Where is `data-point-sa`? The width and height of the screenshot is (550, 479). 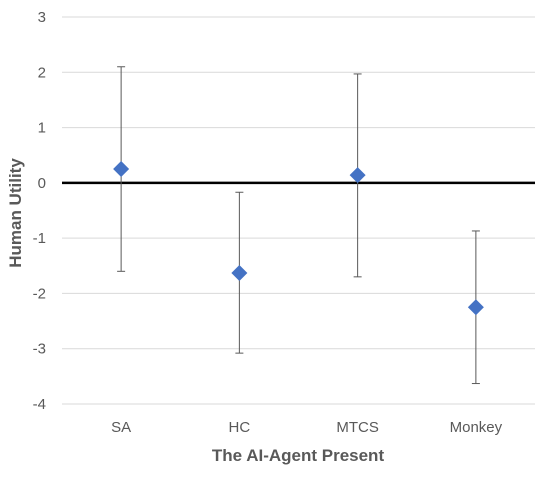 data-point-sa is located at coordinates (121, 169).